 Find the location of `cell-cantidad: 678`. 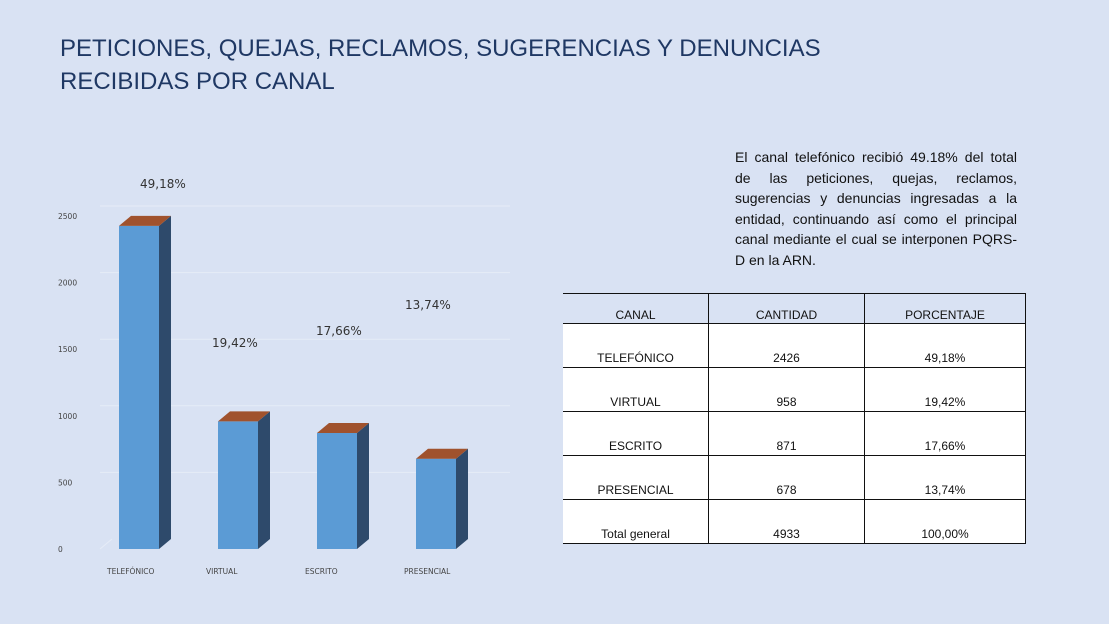

cell-cantidad: 678 is located at coordinates (786, 477).